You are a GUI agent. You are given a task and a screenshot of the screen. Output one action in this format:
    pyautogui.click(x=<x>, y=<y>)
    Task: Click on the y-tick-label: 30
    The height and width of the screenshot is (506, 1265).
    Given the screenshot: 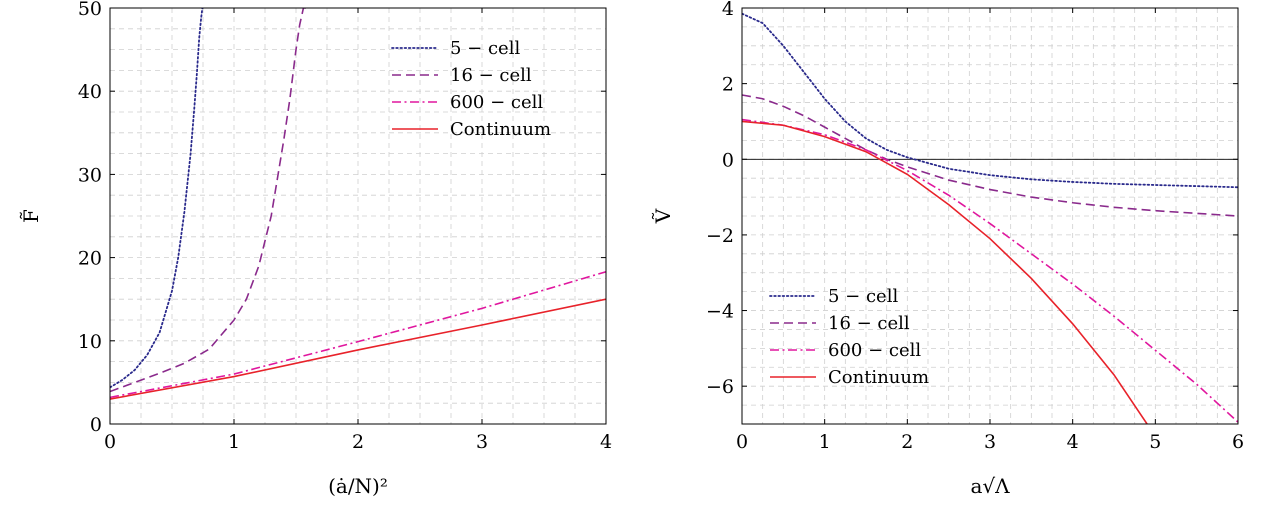 What is the action you would take?
    pyautogui.click(x=90, y=175)
    